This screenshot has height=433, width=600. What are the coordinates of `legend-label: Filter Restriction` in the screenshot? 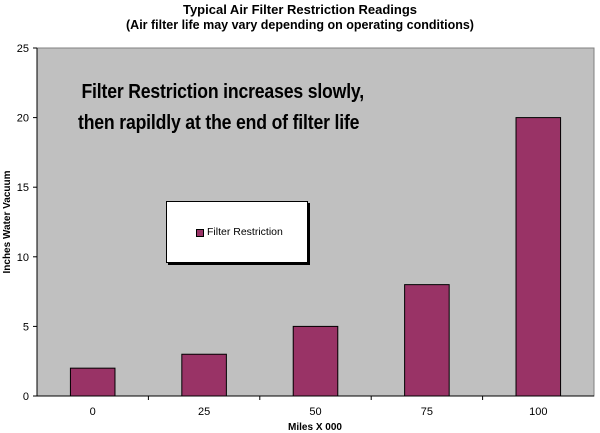 It's located at (245, 232).